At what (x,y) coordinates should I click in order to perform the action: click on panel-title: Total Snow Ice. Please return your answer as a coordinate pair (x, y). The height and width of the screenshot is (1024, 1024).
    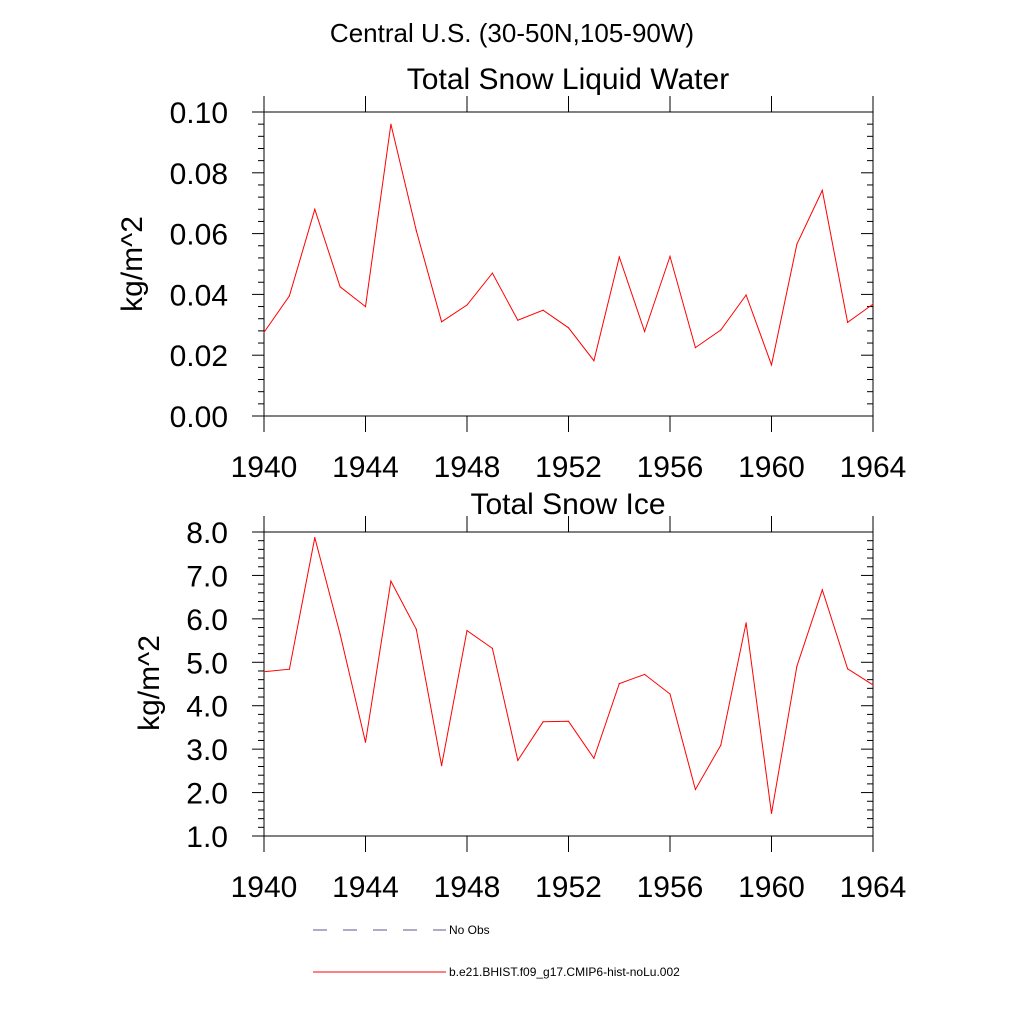
    Looking at the image, I should click on (567, 504).